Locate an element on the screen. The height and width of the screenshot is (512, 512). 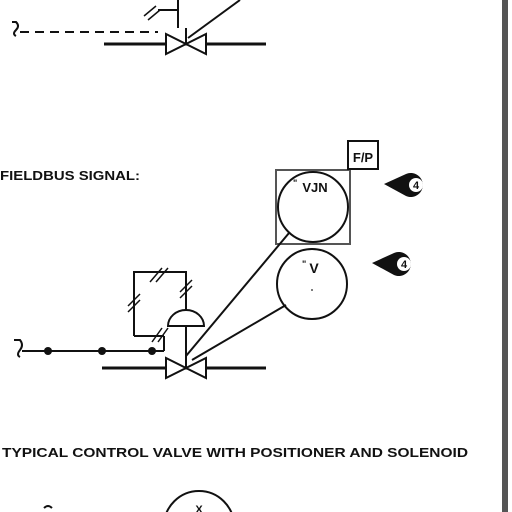
positioner-note-callout: 4 is located at coordinates (403, 184).